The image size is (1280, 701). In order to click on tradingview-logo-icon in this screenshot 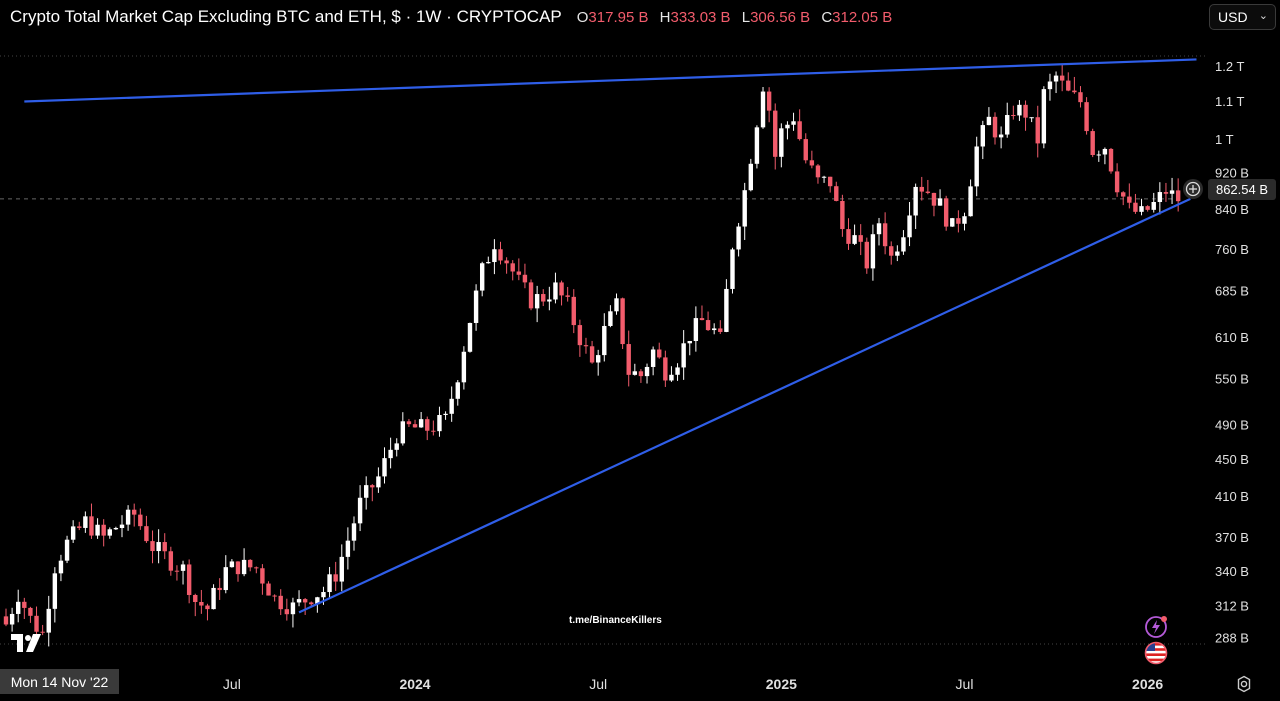, I will do `click(29, 643)`.